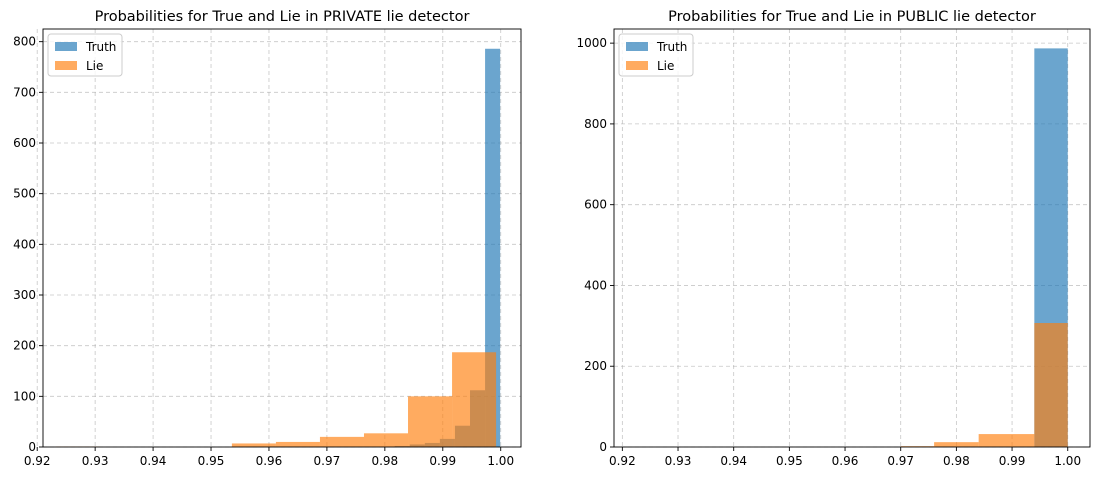  Describe the element at coordinates (591, 43) in the screenshot. I see `y-tick-label: 1000` at that location.